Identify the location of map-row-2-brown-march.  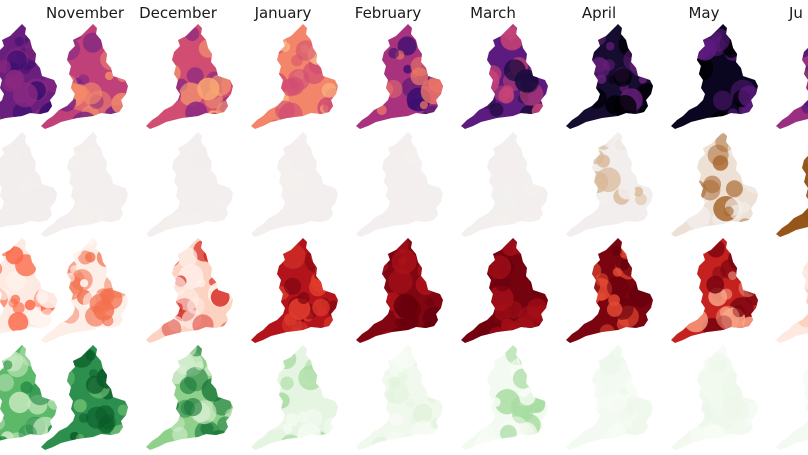
(505, 184).